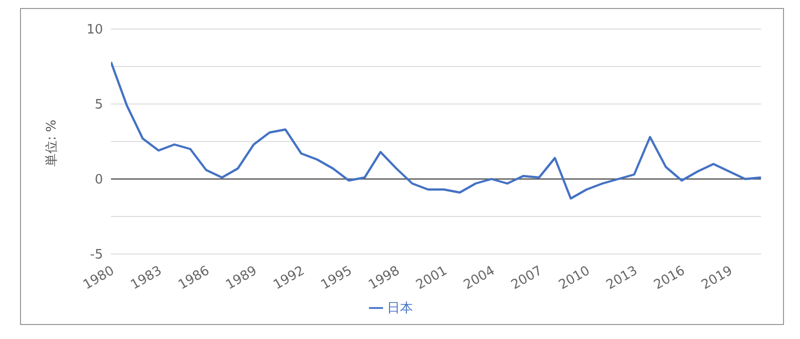 This screenshot has width=800, height=339. I want to click on y-tick-label: 5, so click(98, 105).